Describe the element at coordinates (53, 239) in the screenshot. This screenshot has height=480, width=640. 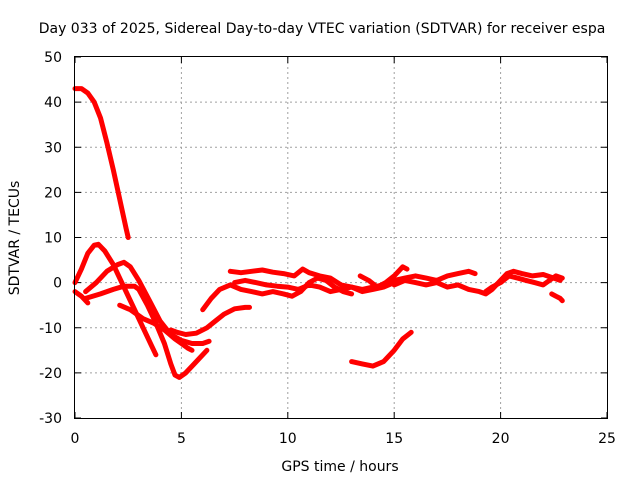
I see `y-tick-label: 10` at that location.